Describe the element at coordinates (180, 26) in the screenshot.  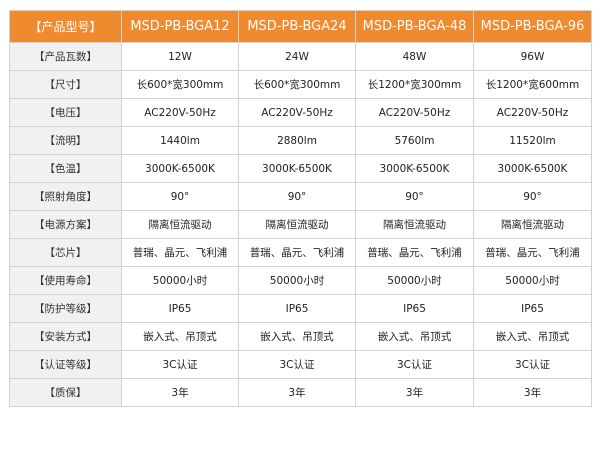
I see `model-header: MSD-PB-BGA12` at that location.